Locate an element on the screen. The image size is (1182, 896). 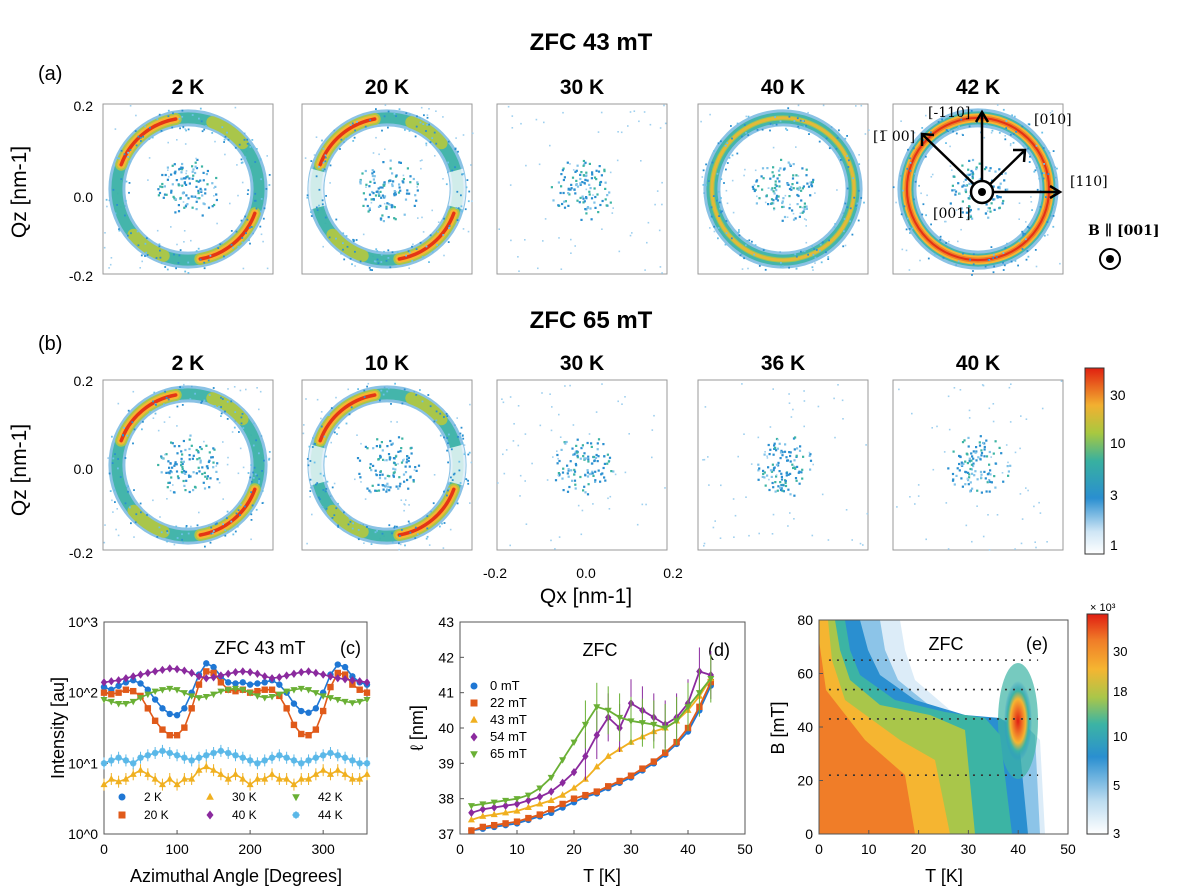
colorbar-multiplier: × 10³ is located at coordinates (1103, 608).